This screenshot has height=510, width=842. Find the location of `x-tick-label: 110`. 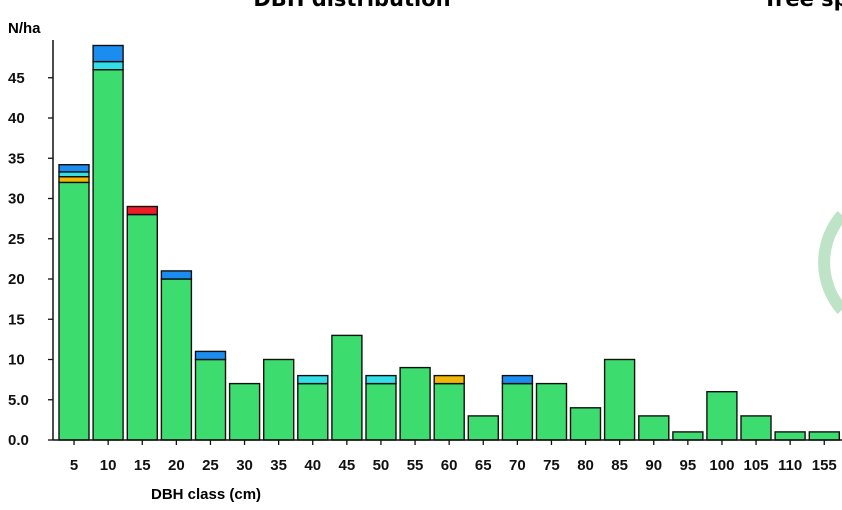

x-tick-label: 110 is located at coordinates (790, 465).